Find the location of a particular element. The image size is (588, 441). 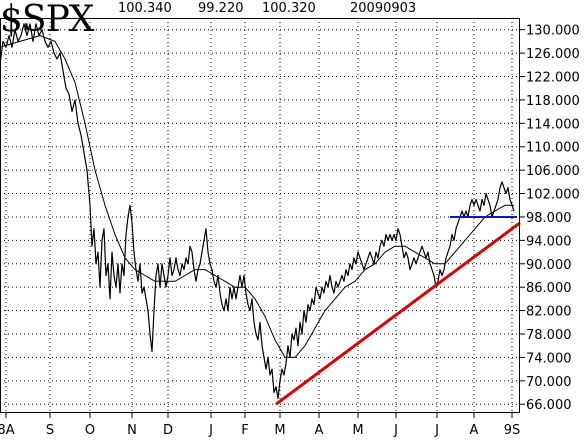

x-tick-label: S is located at coordinates (50, 430).